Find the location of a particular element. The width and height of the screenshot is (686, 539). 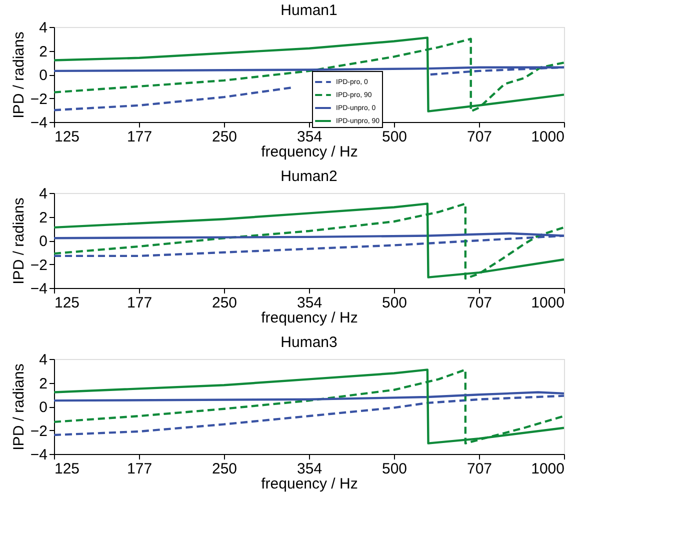

chart-title: Human3 is located at coordinates (309, 342).